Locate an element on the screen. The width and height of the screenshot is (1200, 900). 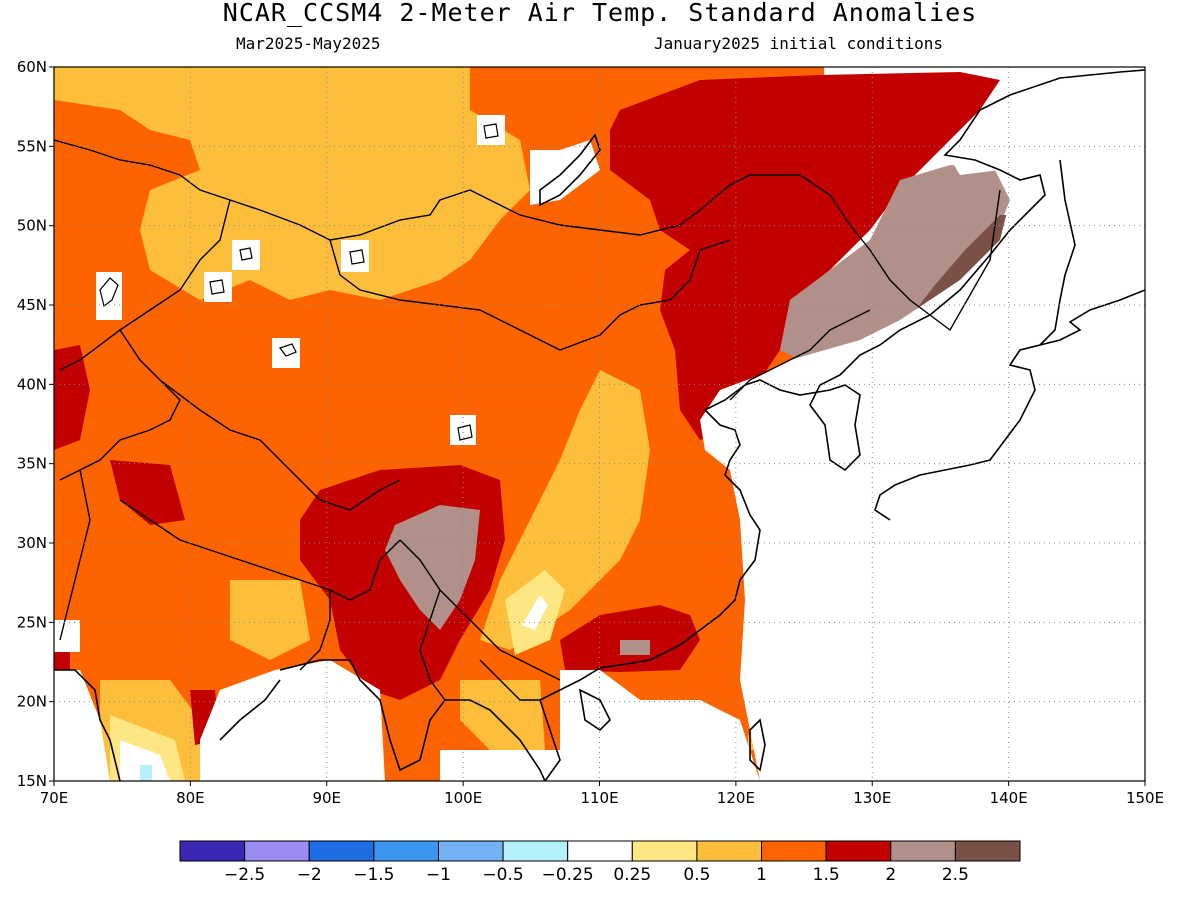
colorbar-label: −1.5 is located at coordinates (373, 875).